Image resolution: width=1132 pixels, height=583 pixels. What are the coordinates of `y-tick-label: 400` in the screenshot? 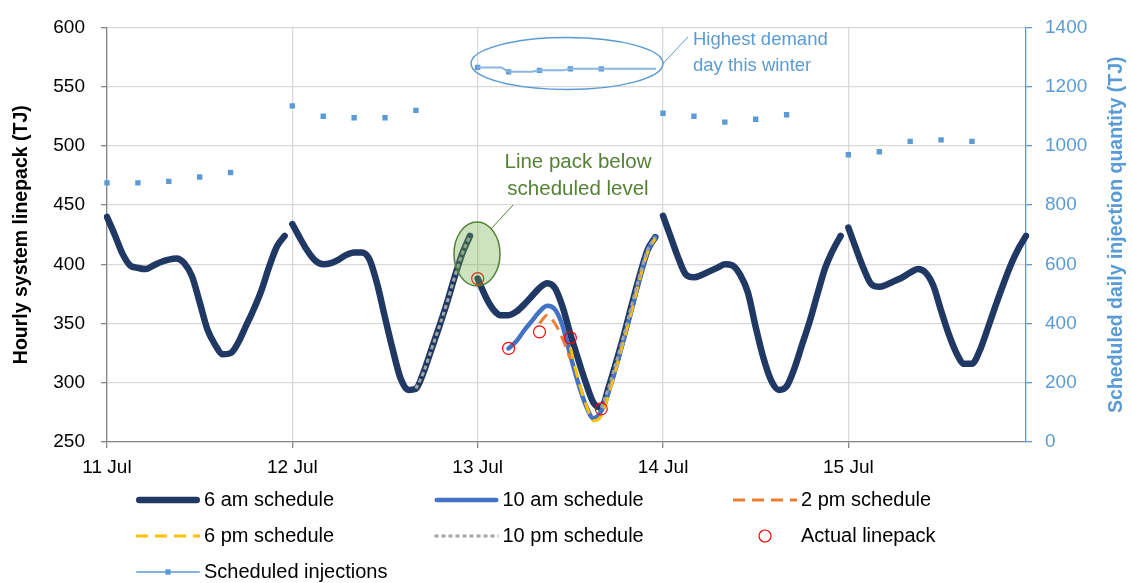 It's located at (69, 263).